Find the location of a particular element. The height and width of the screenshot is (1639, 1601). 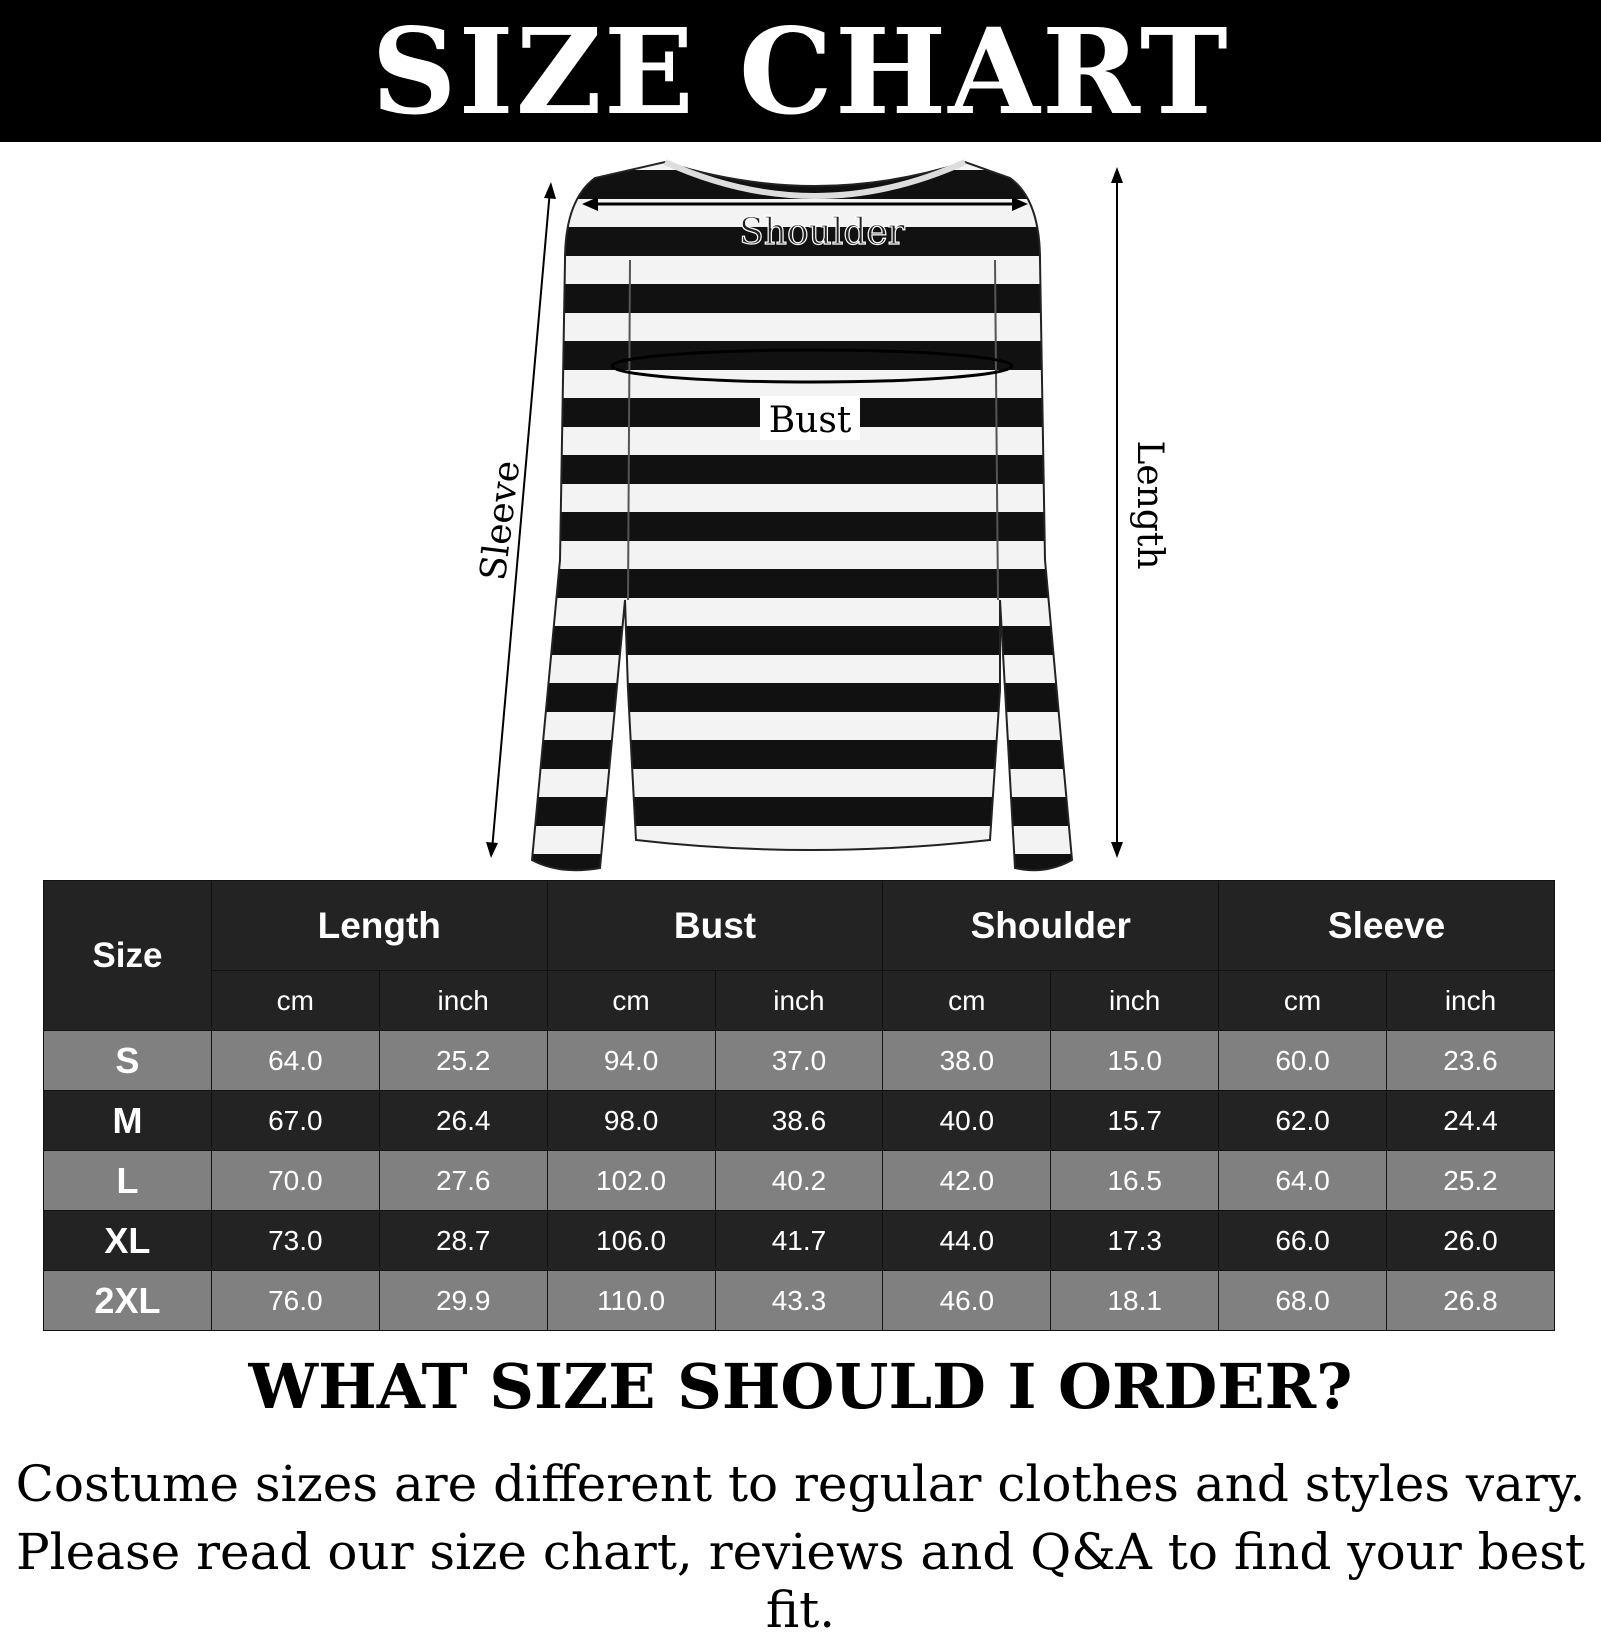

value-cell: 24.4 is located at coordinates (1470, 1120).